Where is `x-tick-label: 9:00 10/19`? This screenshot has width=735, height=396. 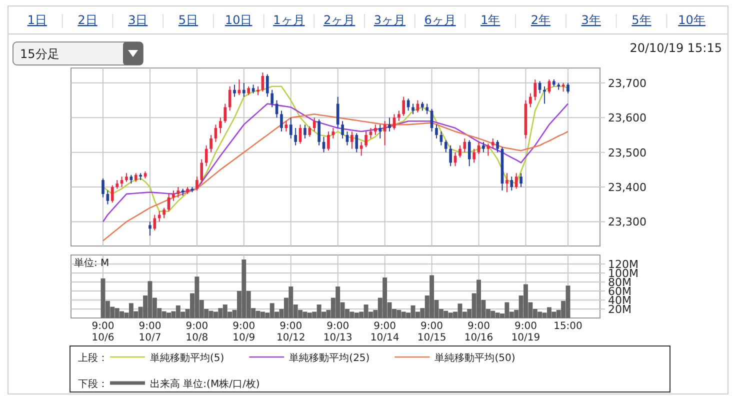 x-tick-label: 9:00 10/19 is located at coordinates (525, 332).